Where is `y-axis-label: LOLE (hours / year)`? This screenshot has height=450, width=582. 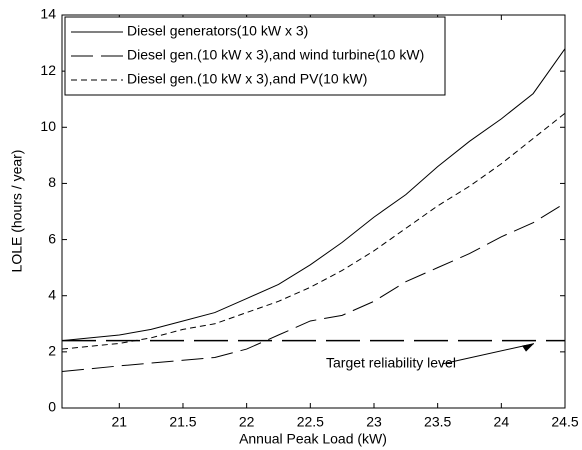 y-axis-label: LOLE (hours / year) is located at coordinates (17, 211).